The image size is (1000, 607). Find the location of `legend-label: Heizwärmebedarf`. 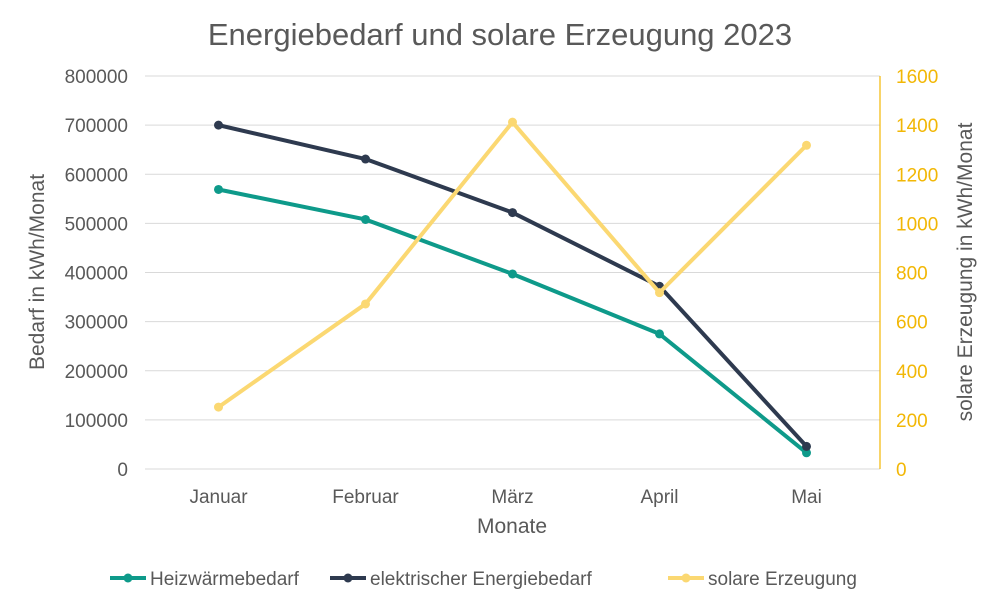

legend-label: Heizwärmebedarf is located at coordinates (225, 579).